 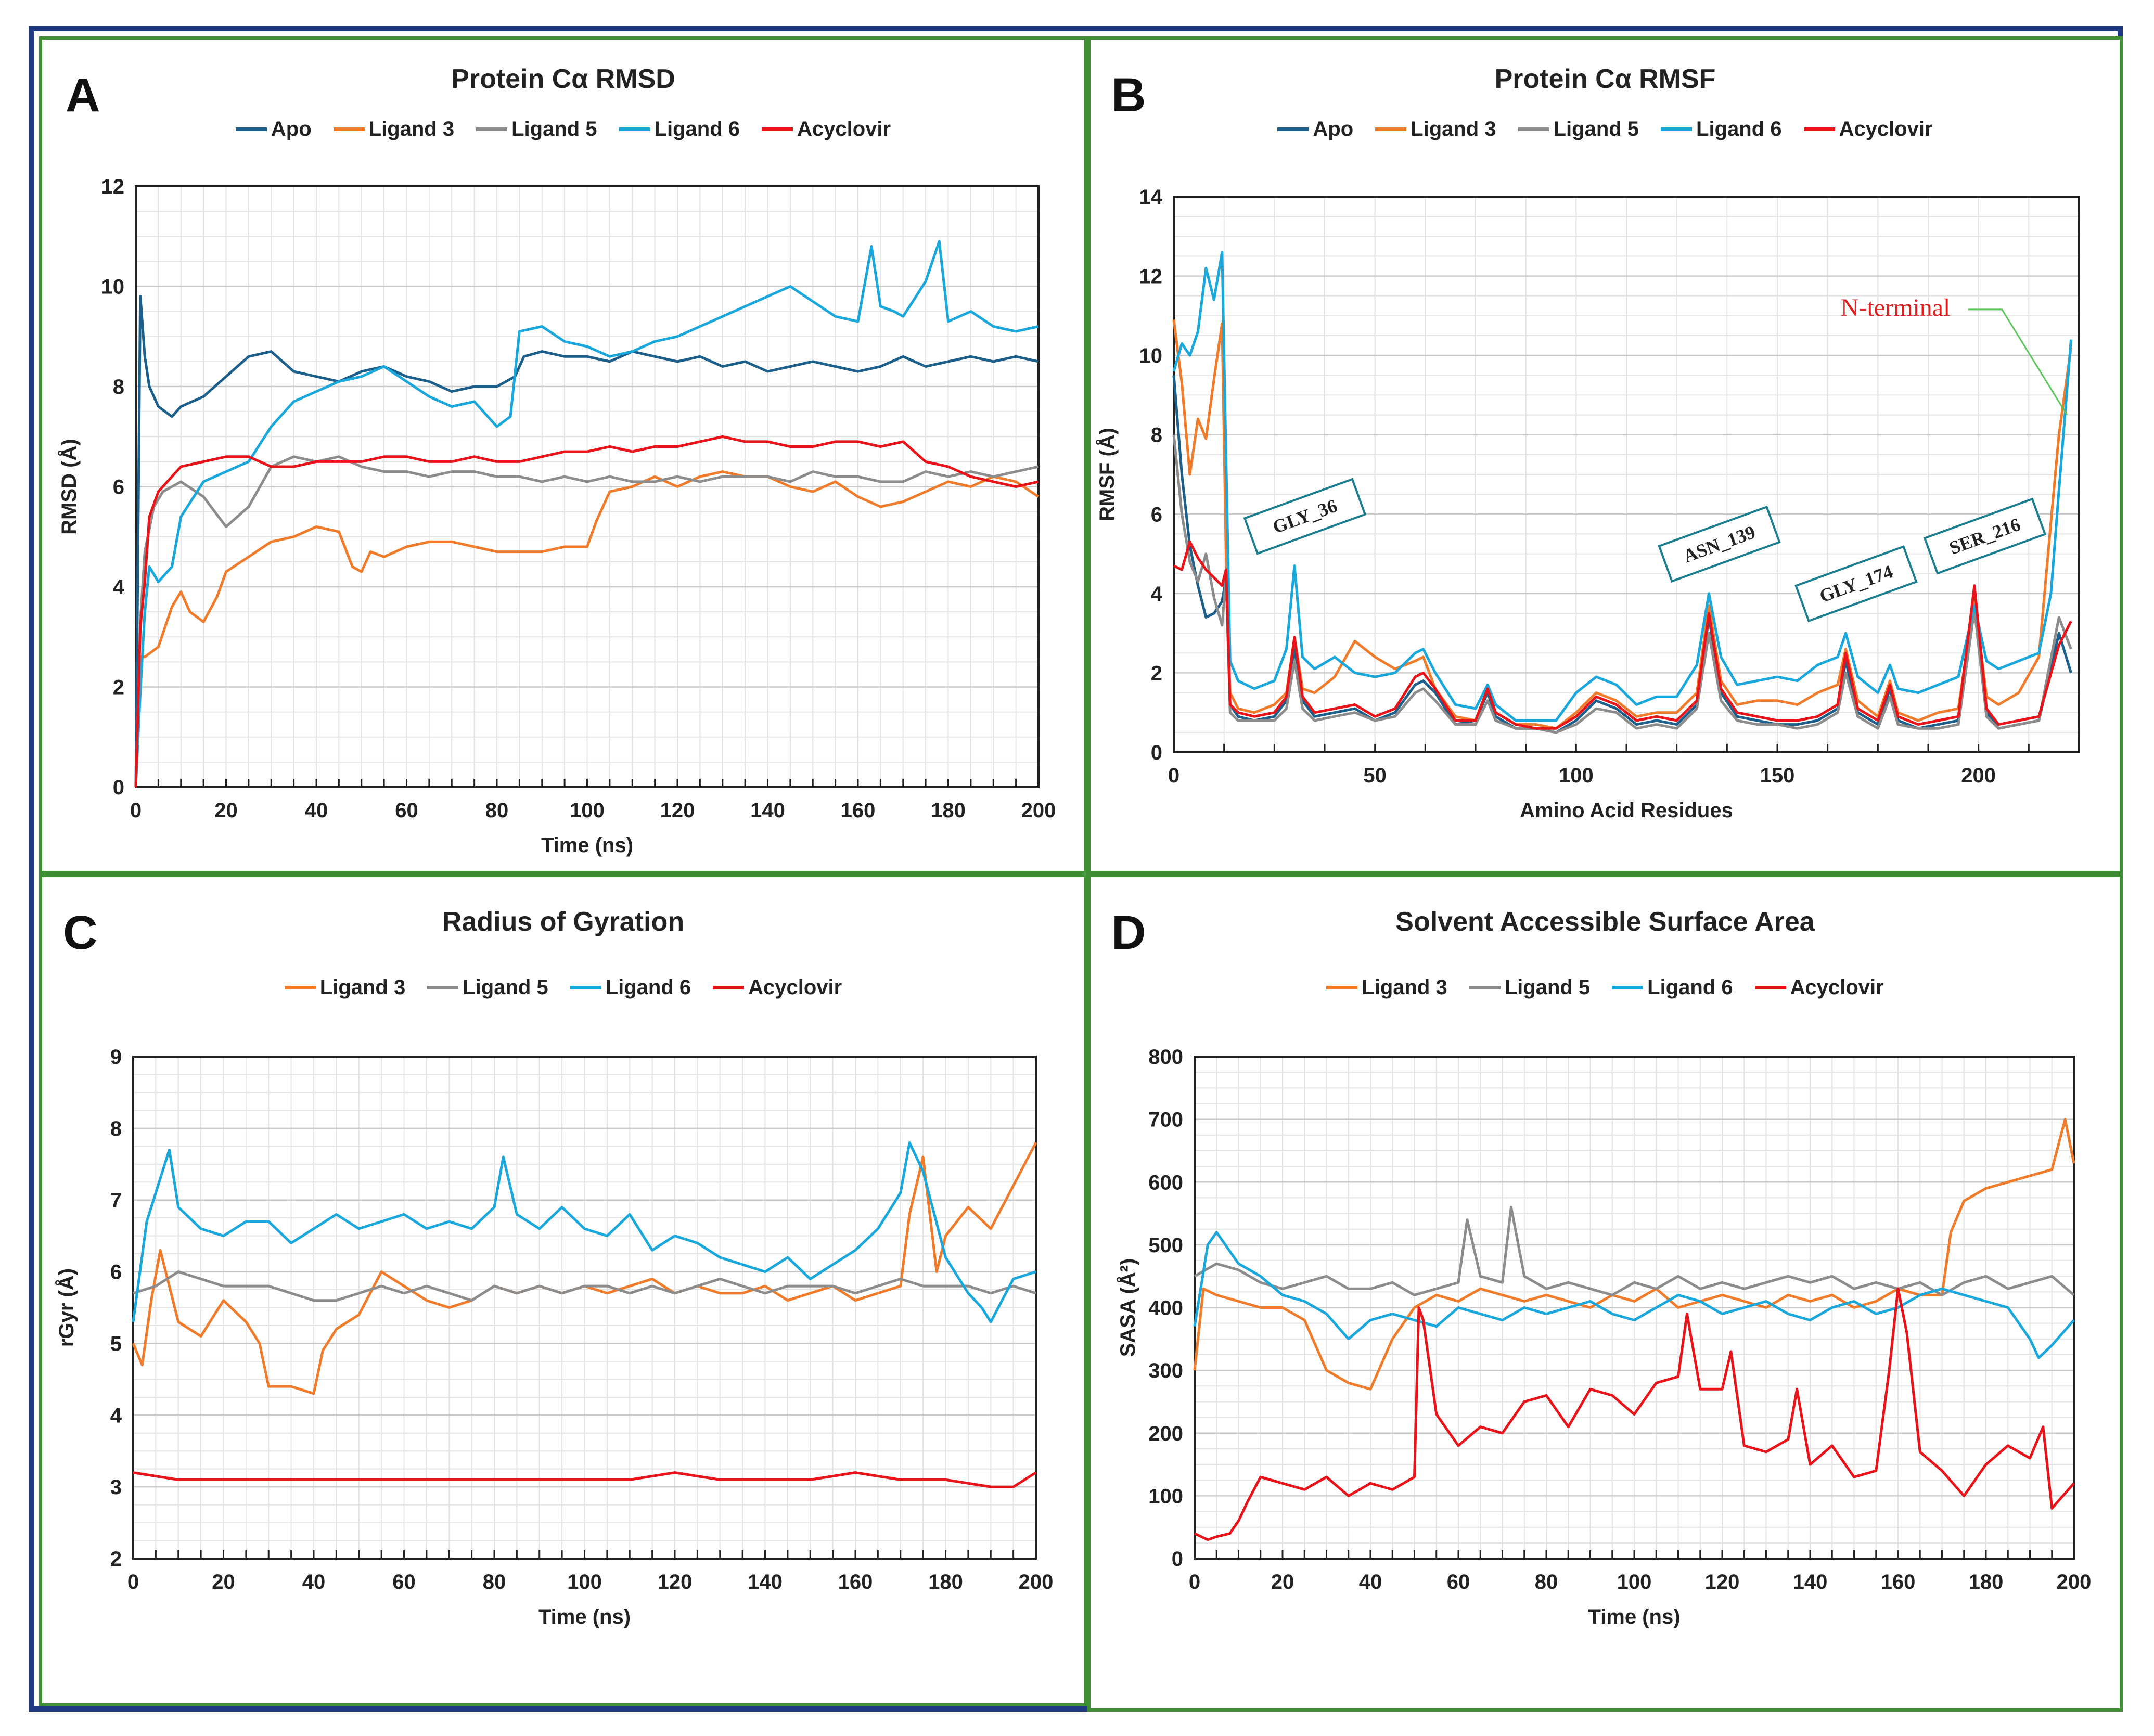 I want to click on grid, so click(x=1626, y=474).